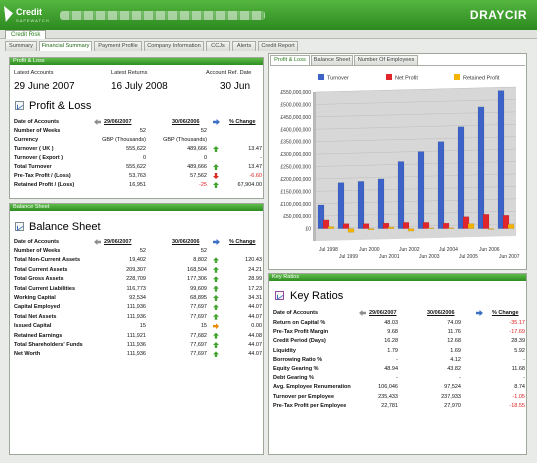  I want to click on row-label: Pre-Tax Profit / (Loss), so click(42, 176).